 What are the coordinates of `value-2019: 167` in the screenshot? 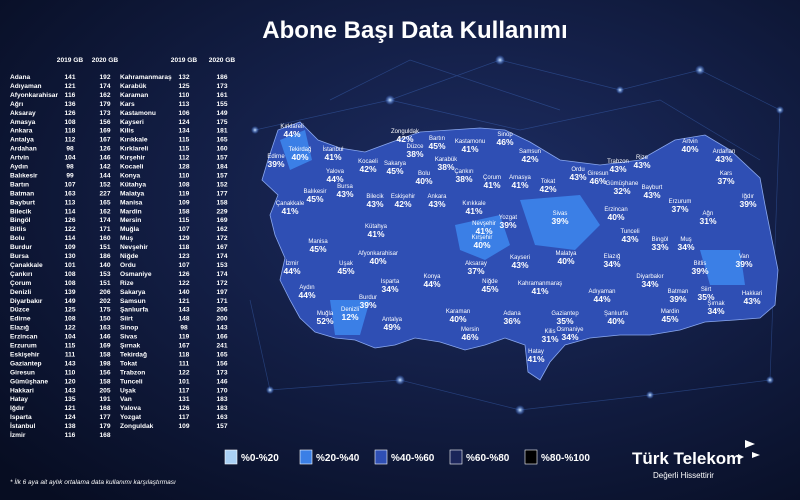 It's located at (183, 346).